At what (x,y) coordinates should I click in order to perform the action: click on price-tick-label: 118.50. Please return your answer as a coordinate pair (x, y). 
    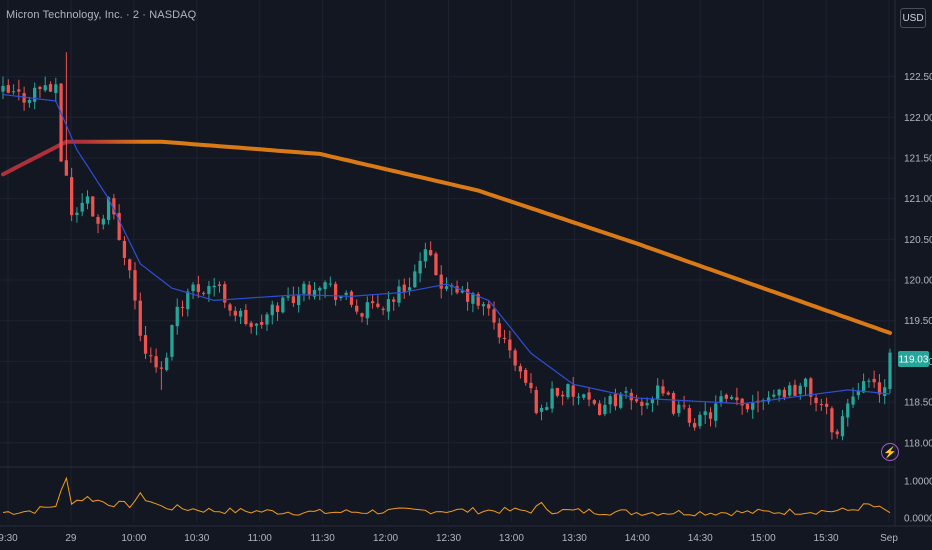
    Looking at the image, I should click on (918, 403).